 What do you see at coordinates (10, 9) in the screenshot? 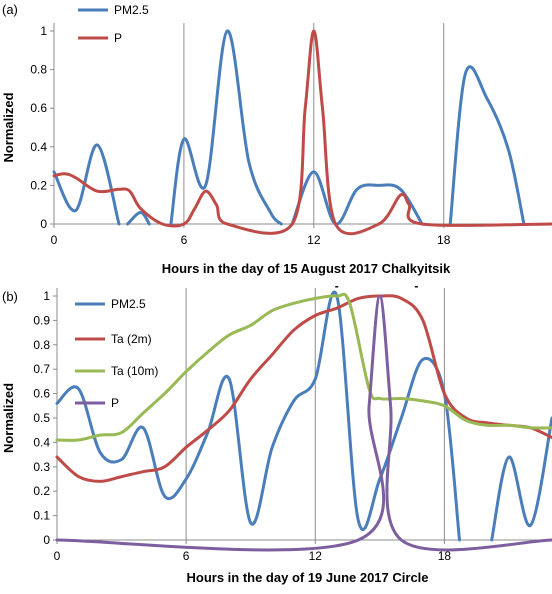
I see `panel-label: (a)` at bounding box center [10, 9].